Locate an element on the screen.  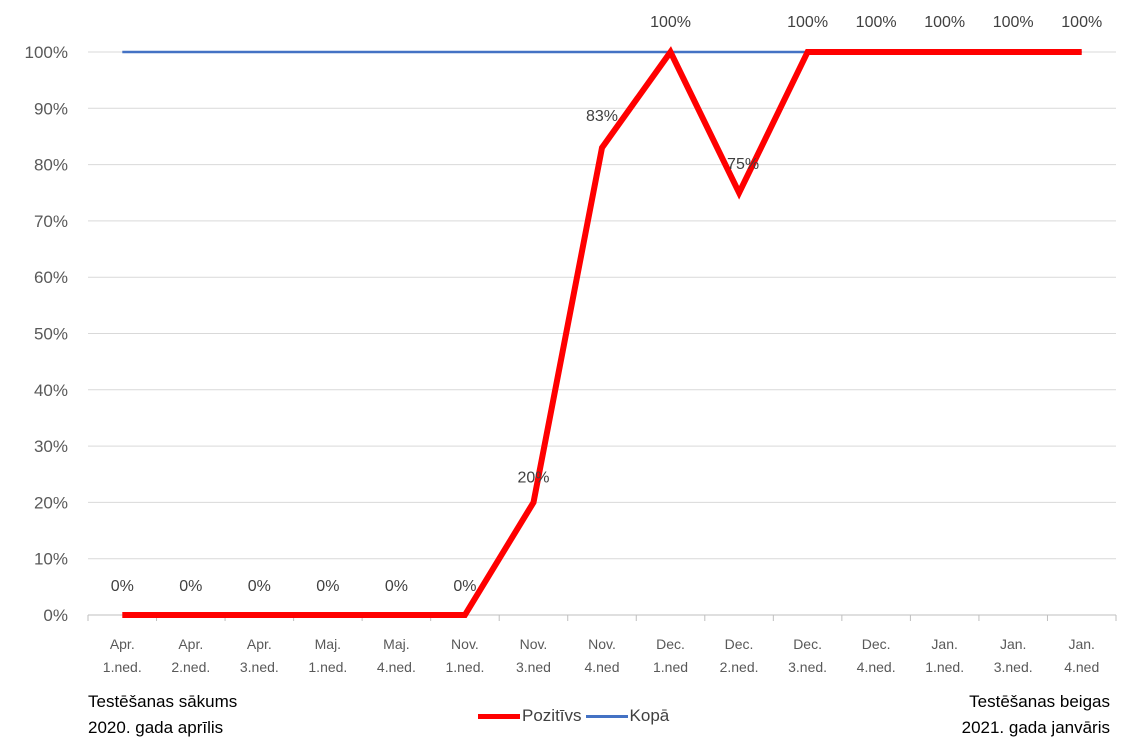
y-tick-label: 70% is located at coordinates (51, 221).